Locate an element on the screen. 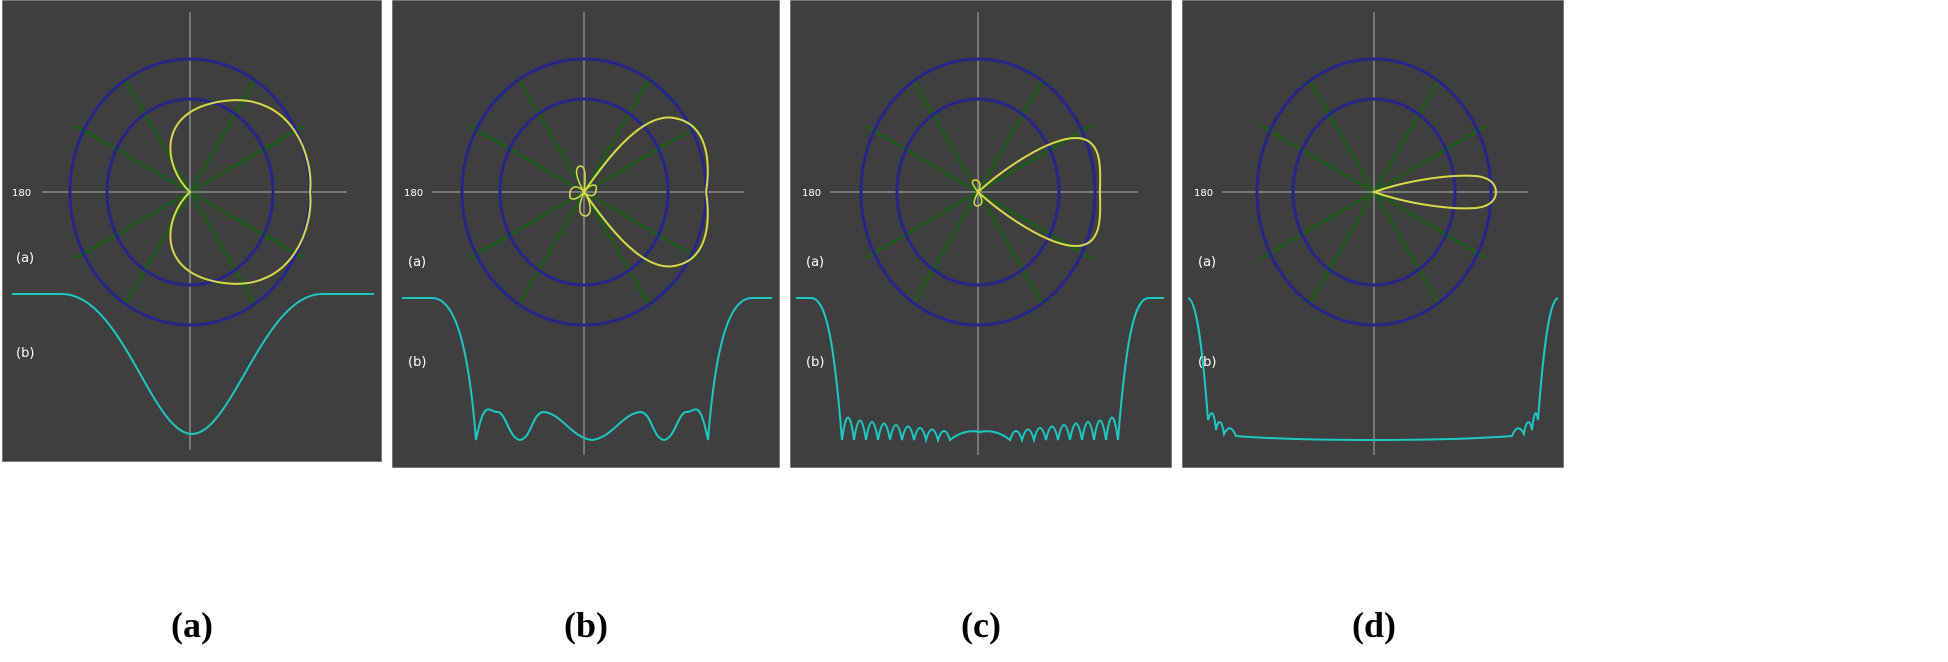 This screenshot has height=662, width=1948. panel-d: 180 (a) (b) is located at coordinates (1373, 234).